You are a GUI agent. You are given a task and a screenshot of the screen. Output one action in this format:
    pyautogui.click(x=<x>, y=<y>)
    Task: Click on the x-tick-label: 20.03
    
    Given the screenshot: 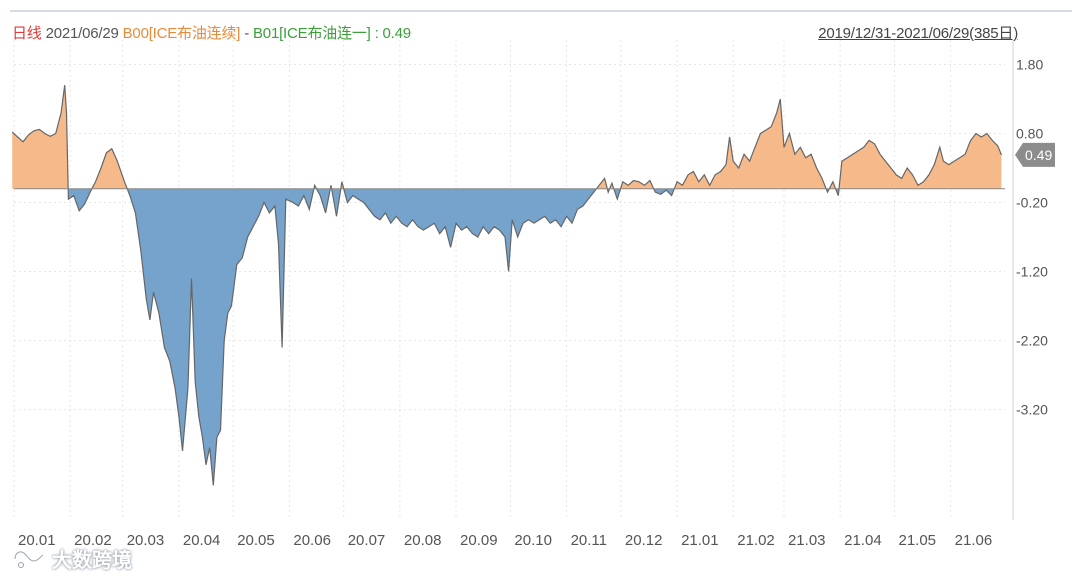 What is the action you would take?
    pyautogui.click(x=146, y=540)
    